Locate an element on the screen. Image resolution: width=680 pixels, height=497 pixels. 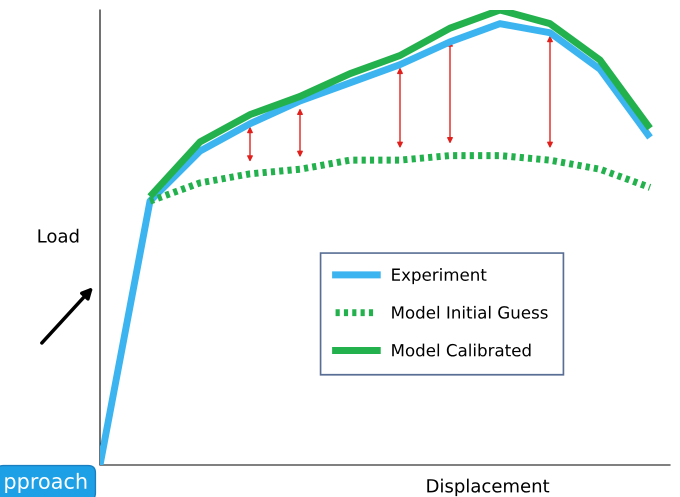
legend-label: Experiment is located at coordinates (439, 276).